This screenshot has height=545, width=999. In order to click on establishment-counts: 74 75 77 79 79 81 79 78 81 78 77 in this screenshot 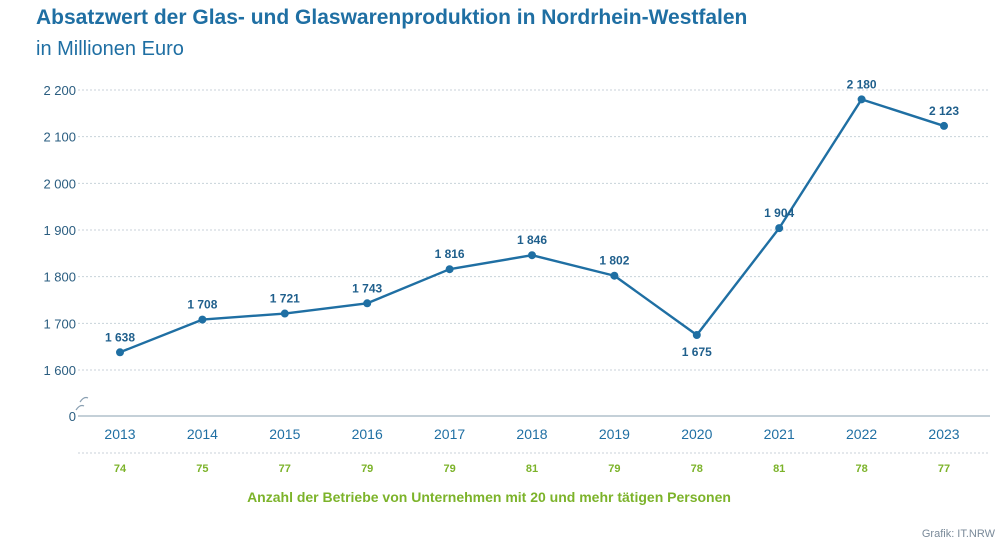, I will do `click(534, 463)`.